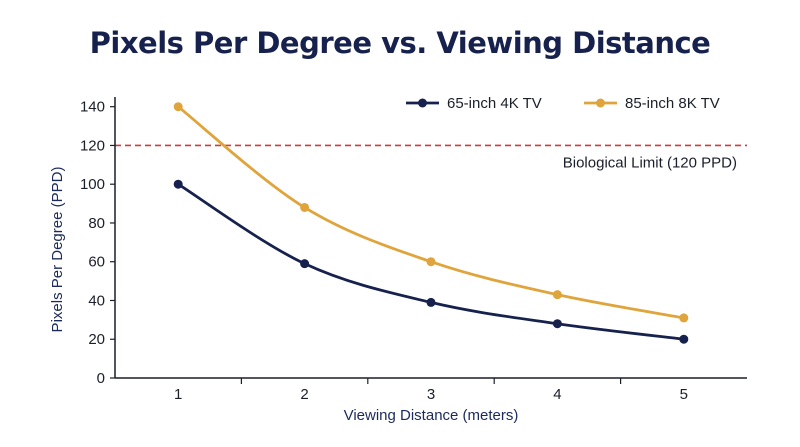 This screenshot has width=800, height=447. What do you see at coordinates (96, 339) in the screenshot?
I see `y-tick-label: 20` at bounding box center [96, 339].